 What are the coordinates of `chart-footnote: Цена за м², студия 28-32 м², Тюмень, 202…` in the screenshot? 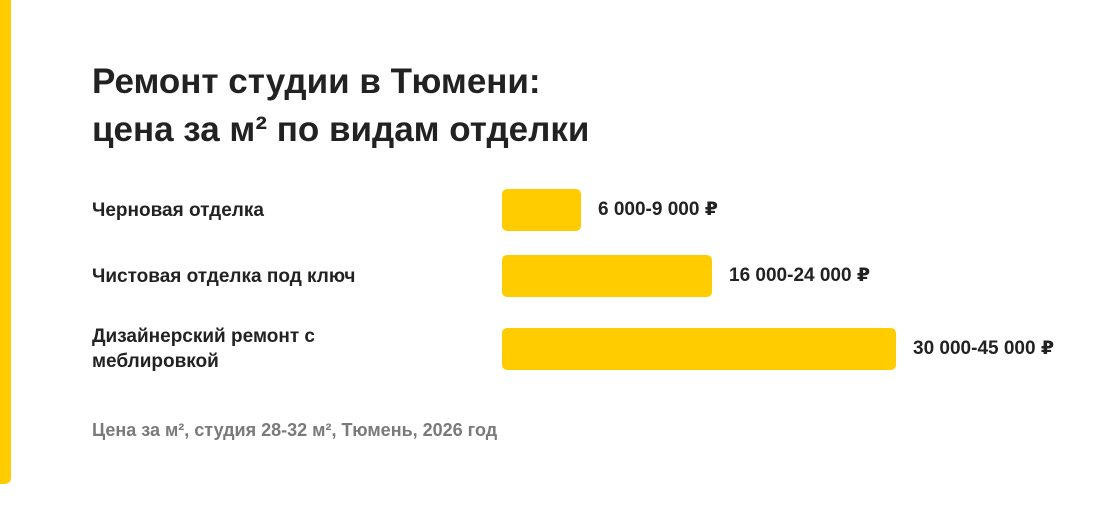 It's located at (295, 430).